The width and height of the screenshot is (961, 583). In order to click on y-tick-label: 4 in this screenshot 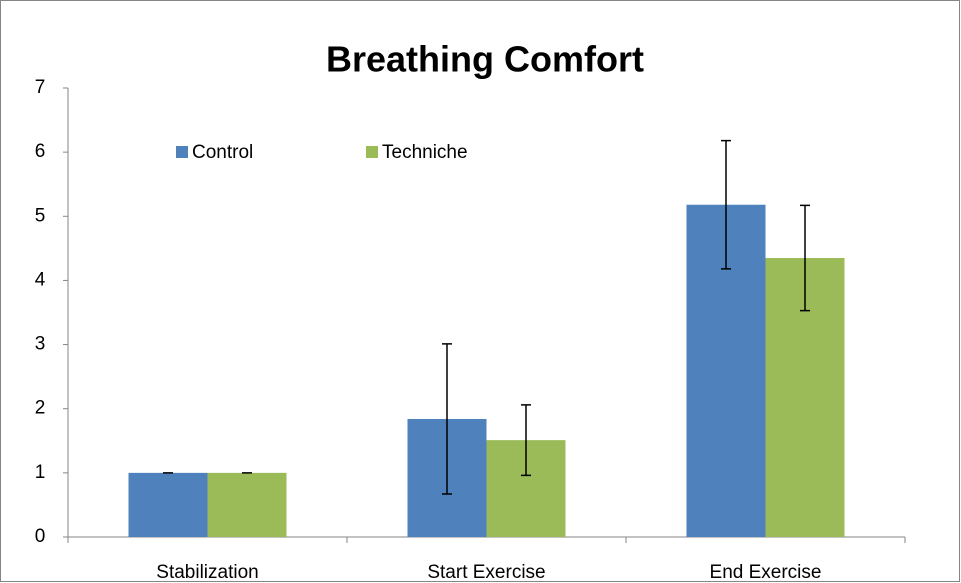, I will do `click(40, 279)`.